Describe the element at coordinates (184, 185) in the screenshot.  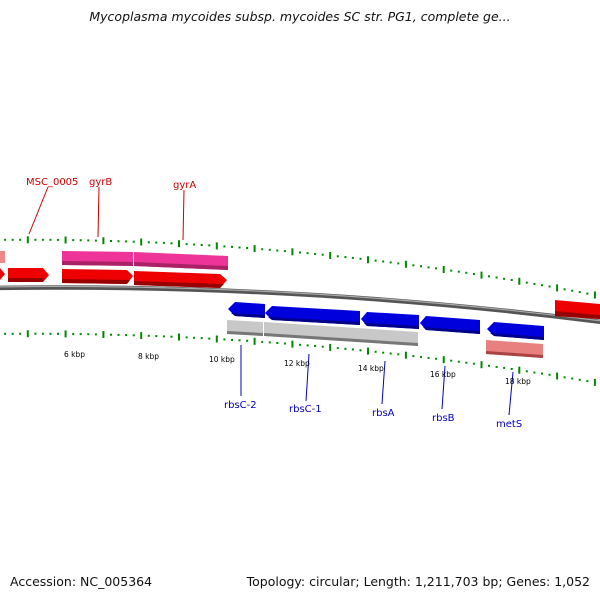
I see `label-gyrA: gyrA` at that location.